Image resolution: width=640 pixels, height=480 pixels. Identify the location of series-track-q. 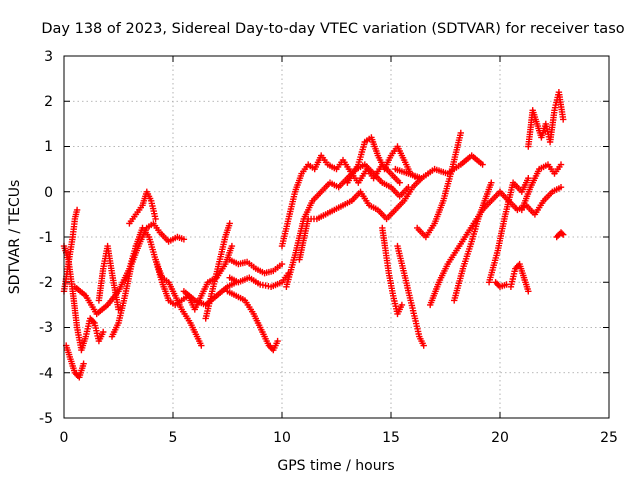
(360, 219).